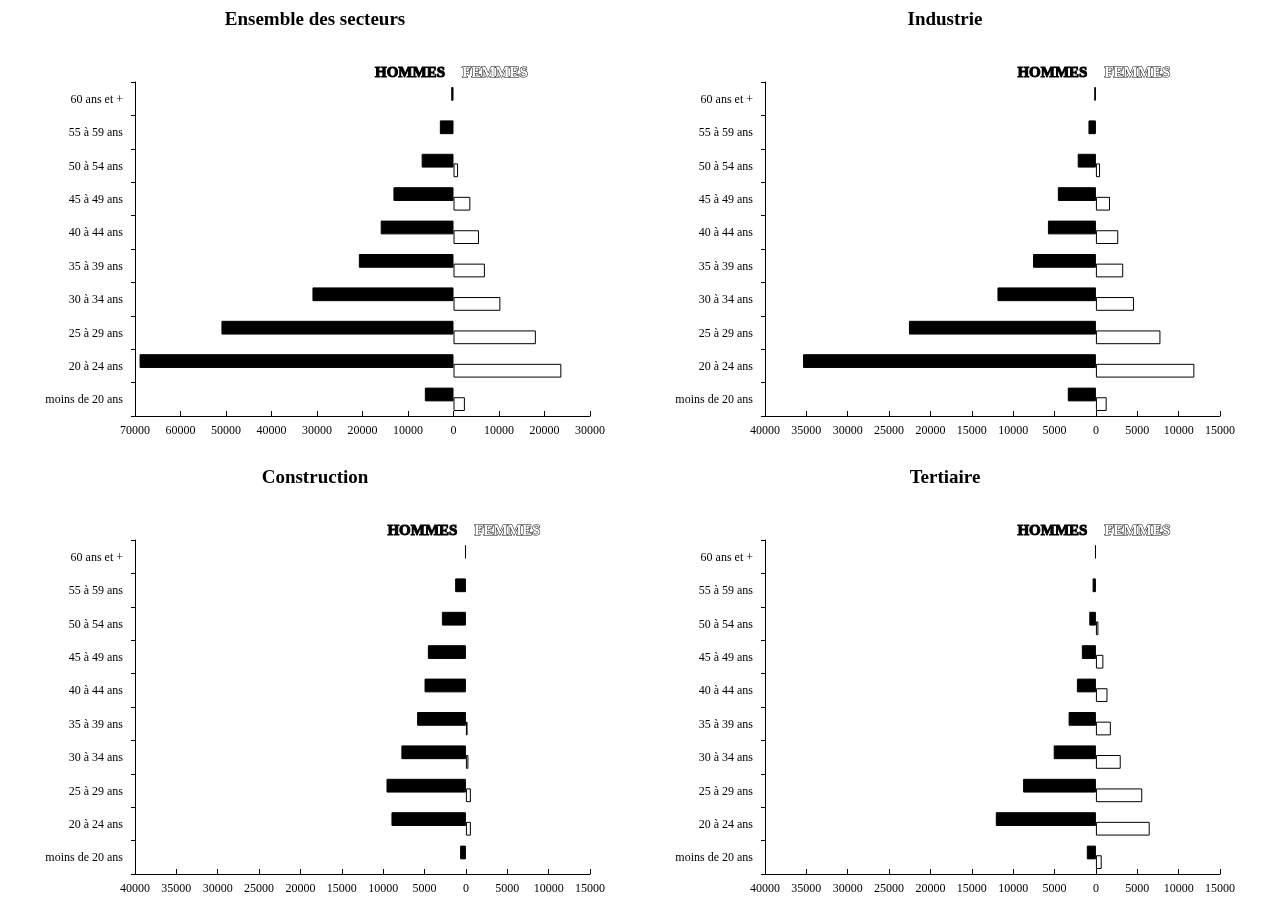  What do you see at coordinates (226, 430) in the screenshot?
I see `x-tick-label: 50000` at bounding box center [226, 430].